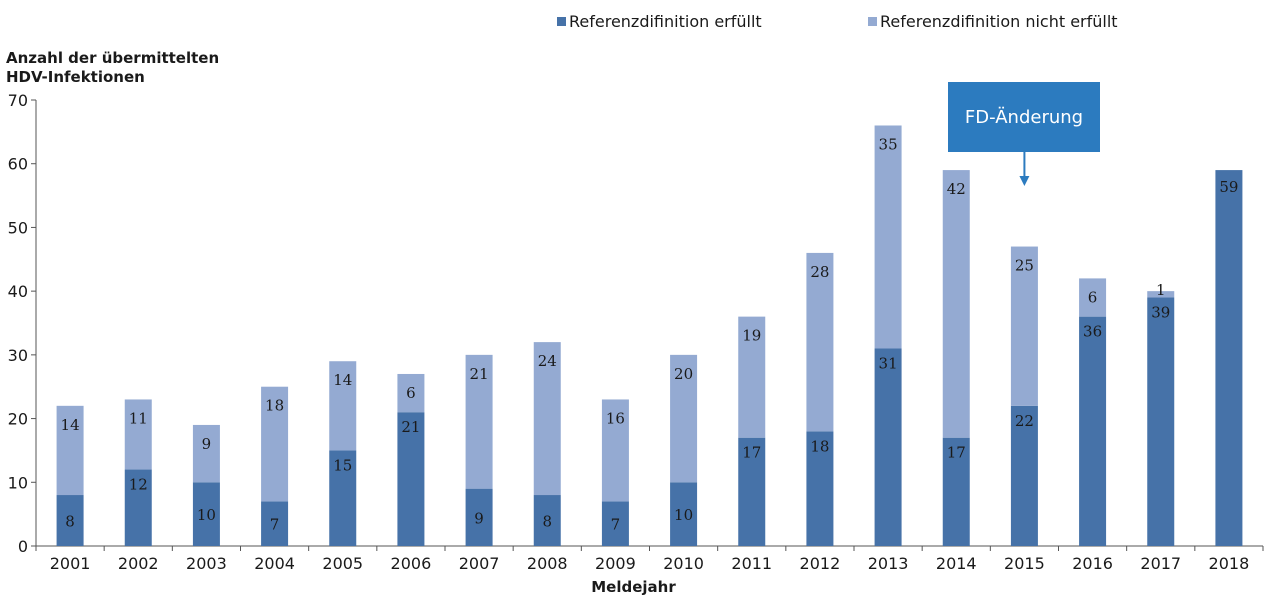 This screenshot has width=1267, height=599. Describe the element at coordinates (1024, 266) in the screenshot. I see `data-label-nicht-erfuellt: 25` at that location.